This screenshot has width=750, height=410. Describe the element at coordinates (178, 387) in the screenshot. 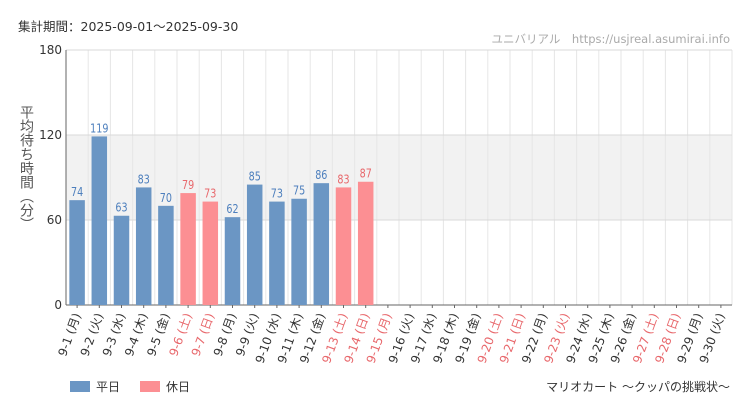

I see `legend-label-holiday: 休日` at that location.